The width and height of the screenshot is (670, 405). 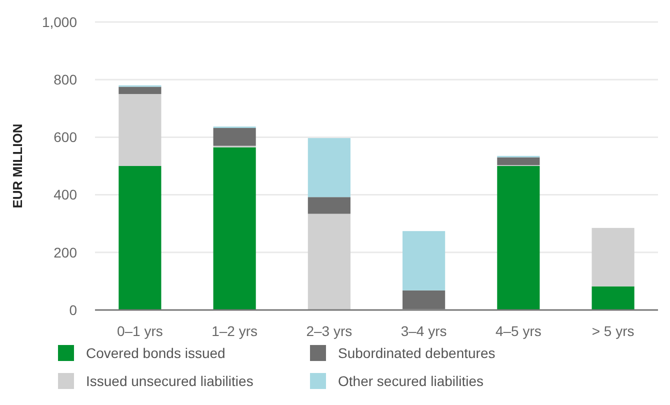 I want to click on x-tick-label: 0–1 yrs, so click(x=139, y=331).